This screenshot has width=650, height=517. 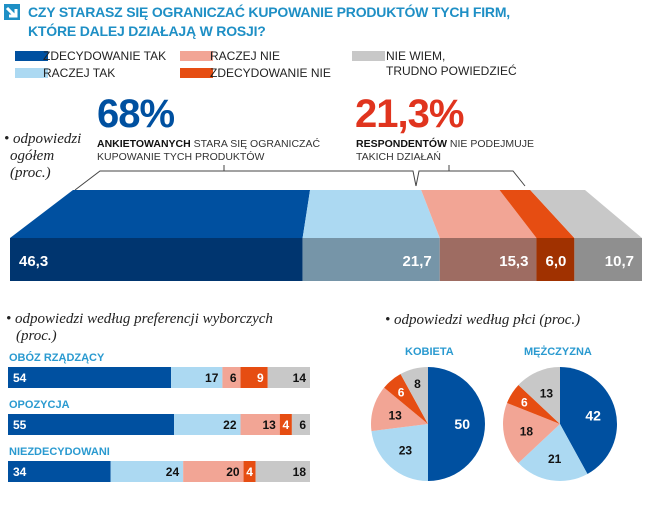 What do you see at coordinates (30, 173) in the screenshot?
I see `overall-title-line: (proc.)` at bounding box center [30, 173].